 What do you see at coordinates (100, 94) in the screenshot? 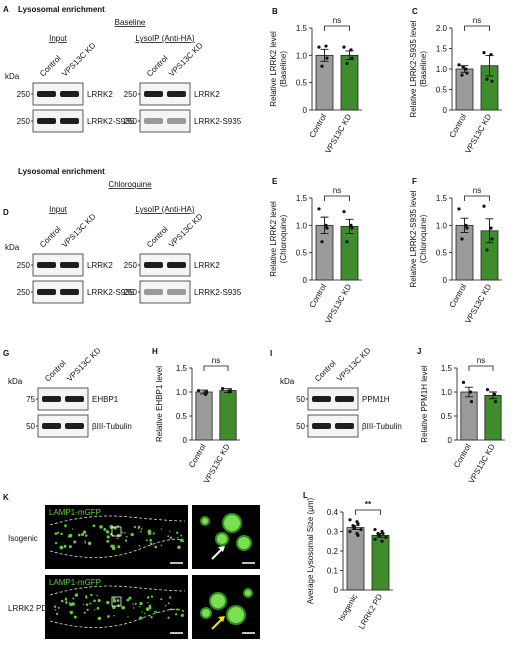
I see `band-label: LRRK2` at bounding box center [100, 94].